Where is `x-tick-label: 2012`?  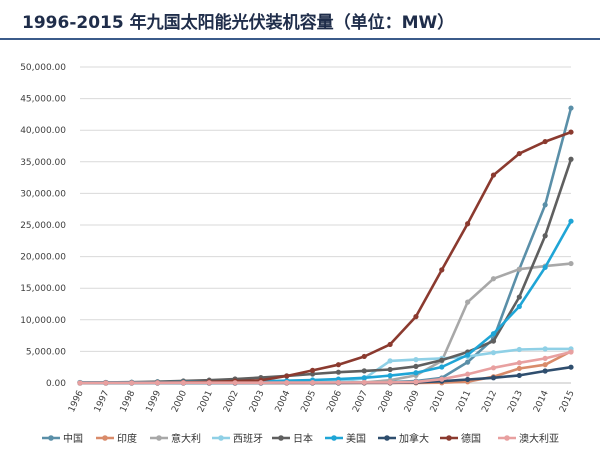 x-tick-label: 2012 is located at coordinates (489, 401).